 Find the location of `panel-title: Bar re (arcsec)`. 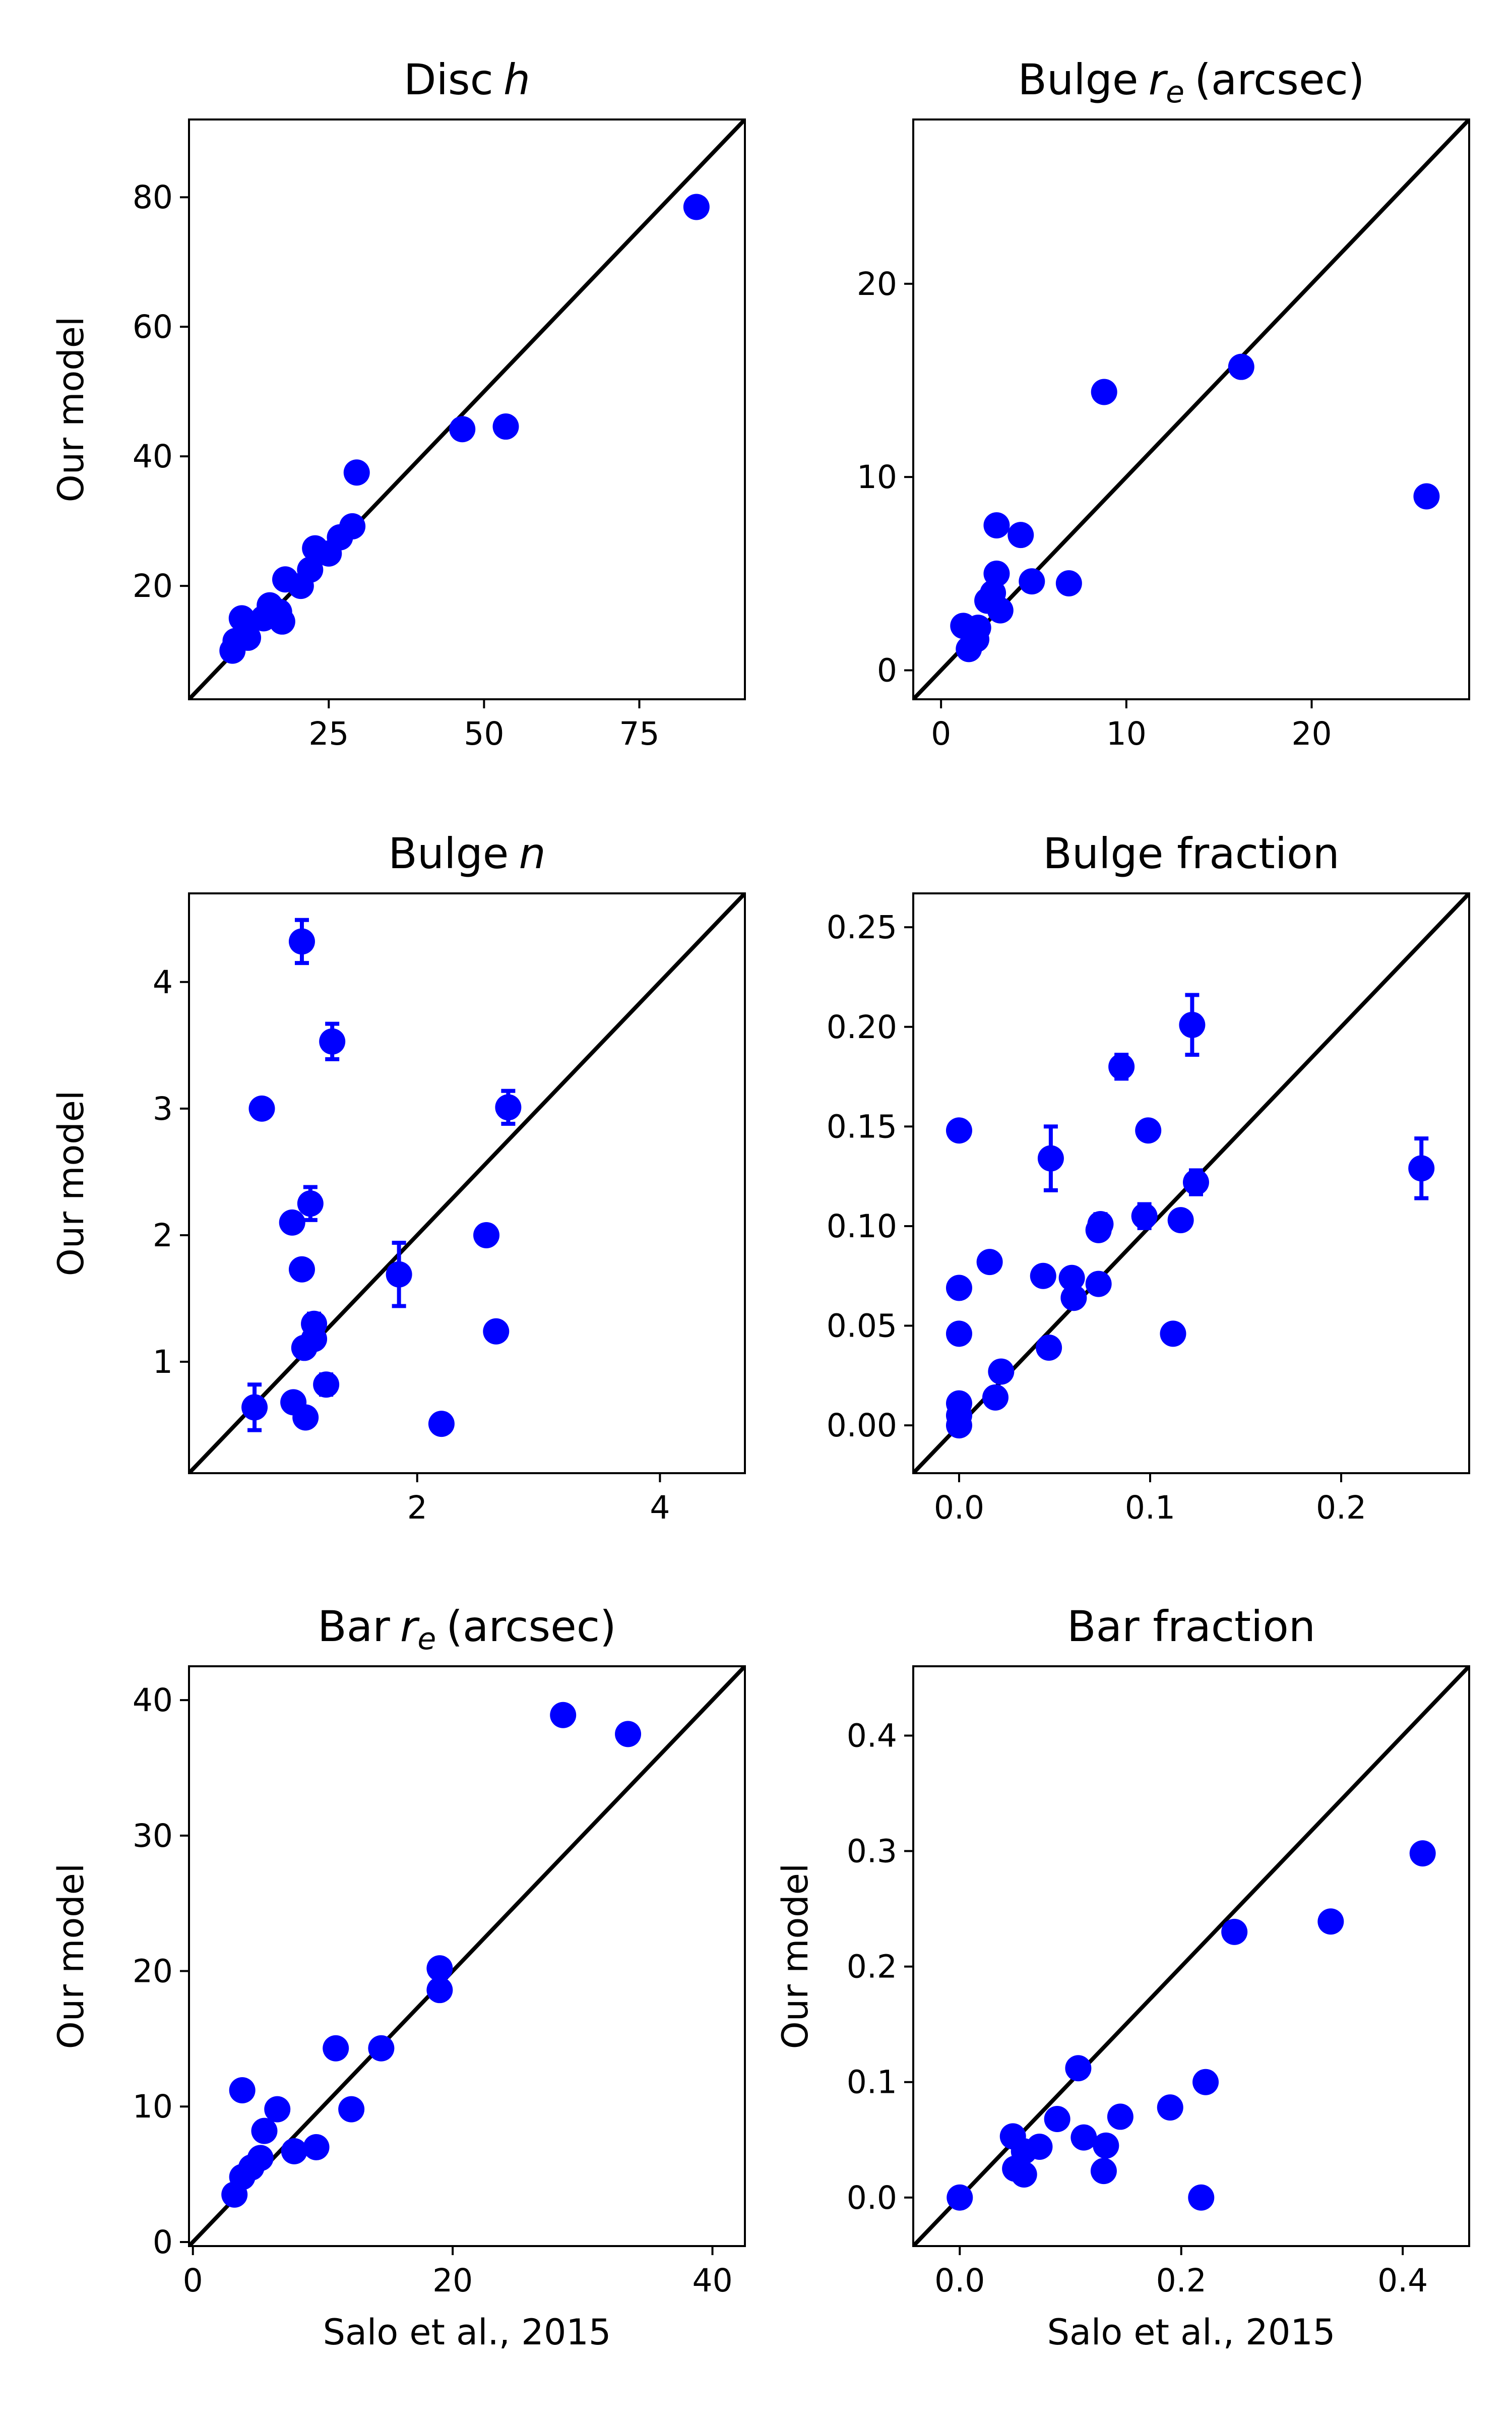

panel-title: Bar re (arcsec) is located at coordinates (467, 1629).